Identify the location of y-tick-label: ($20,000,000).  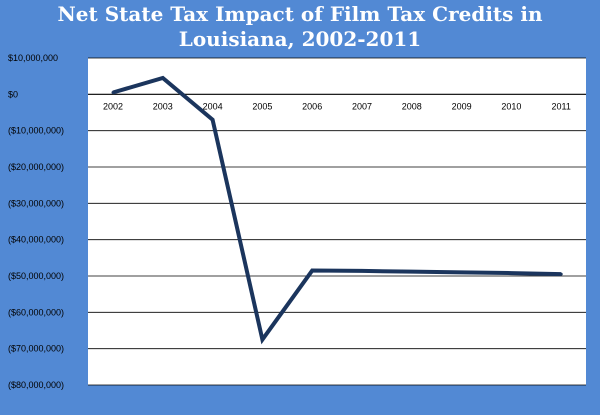
(36, 167).